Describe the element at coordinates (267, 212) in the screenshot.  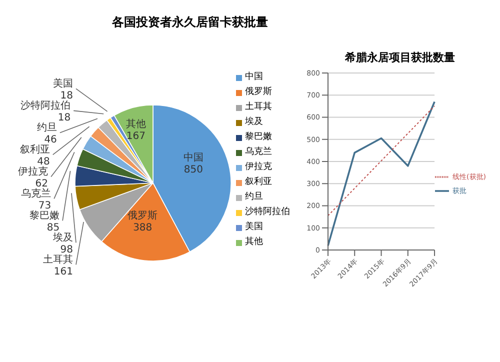
I see `legend-label: 沙特阿拉伯` at that location.